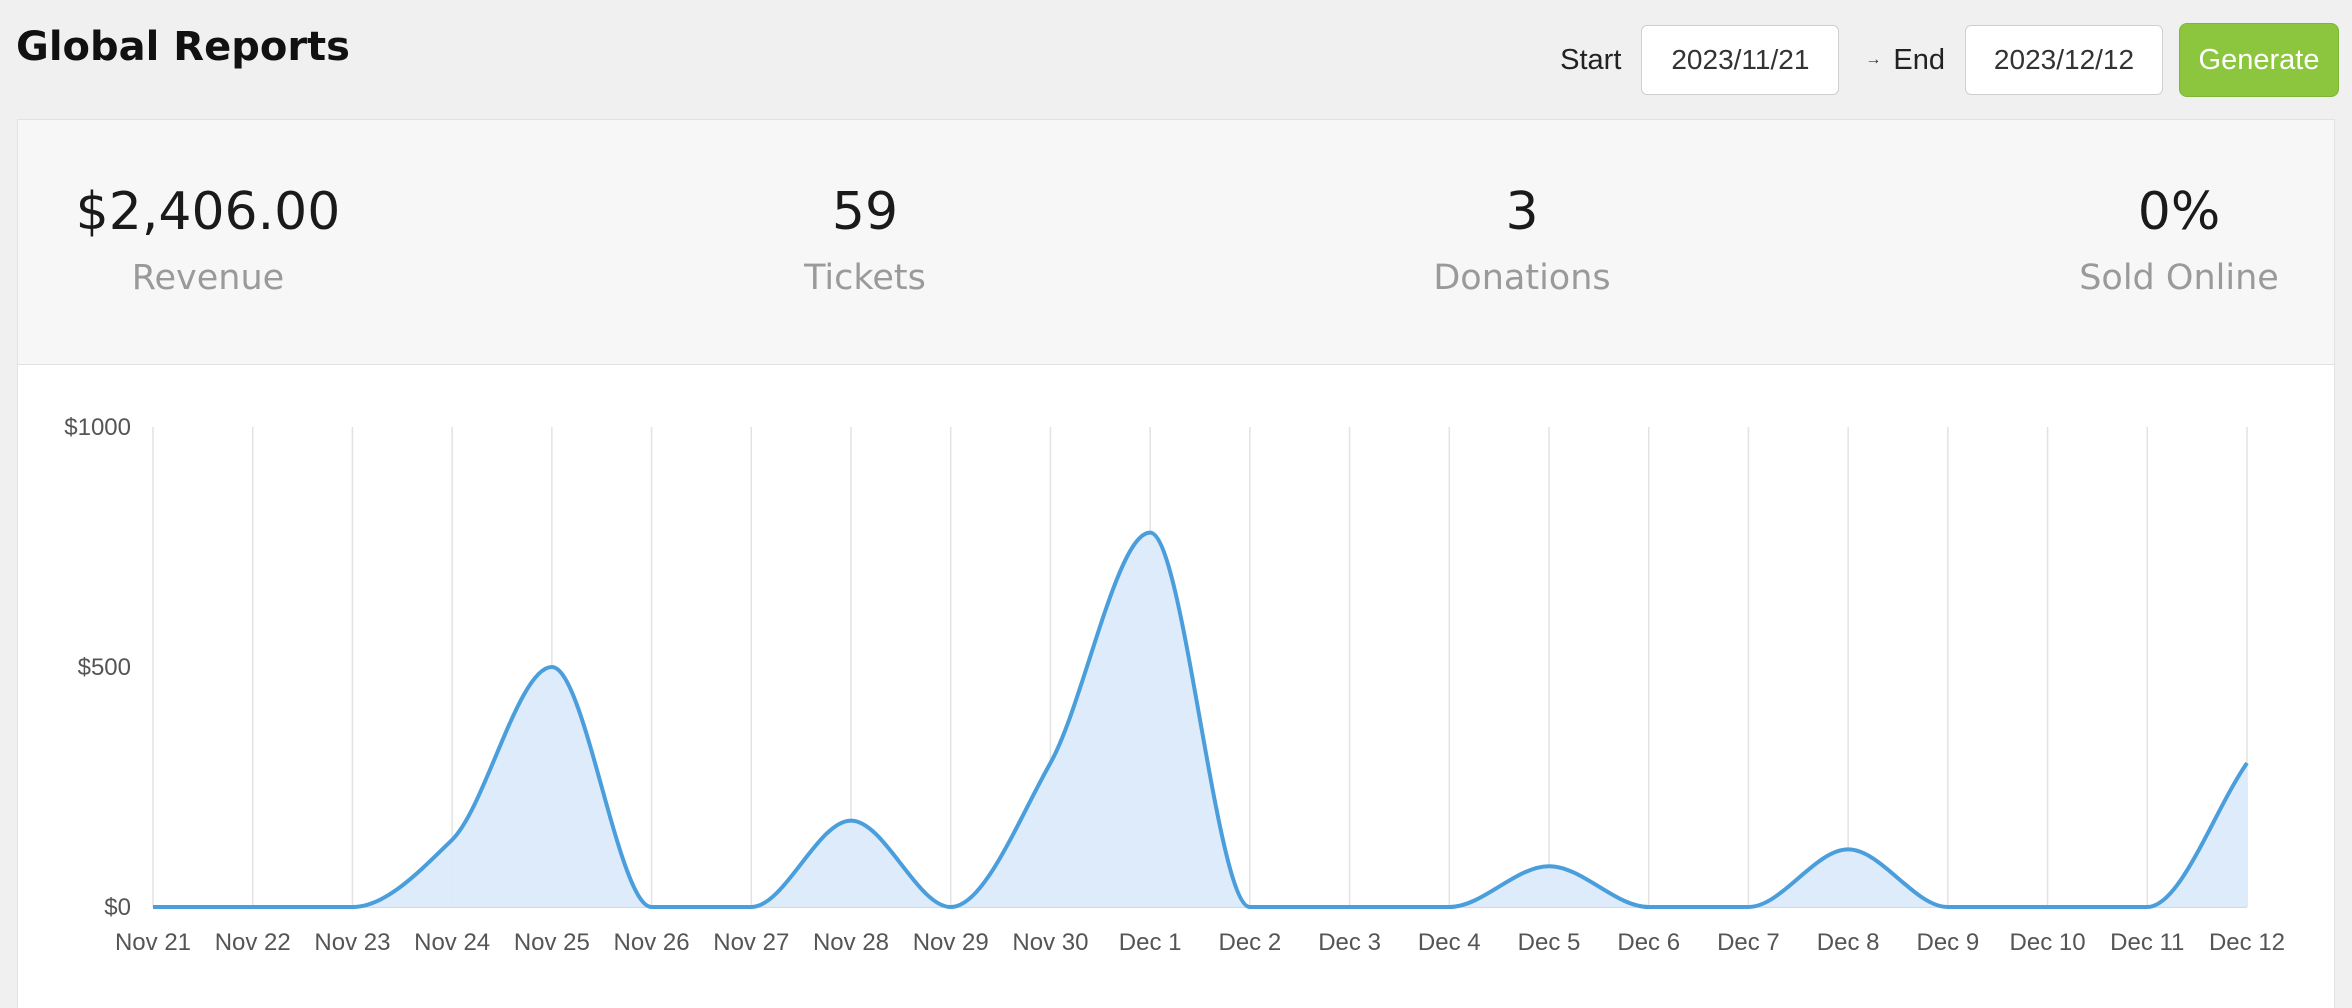 Image resolution: width=2352 pixels, height=1008 pixels. Describe the element at coordinates (2147, 942) in the screenshot. I see `x-tick-label: Dec 11` at that location.